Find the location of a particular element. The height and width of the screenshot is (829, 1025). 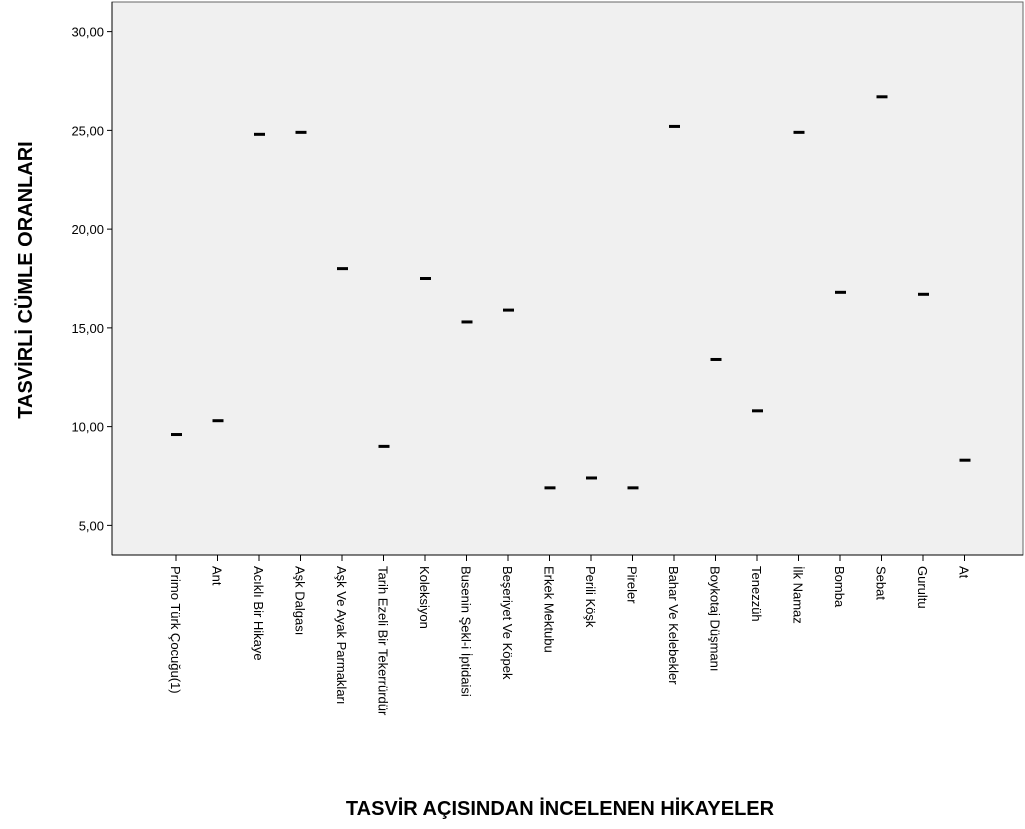

y-axis-ticks: 5,00 10,00 15,00 20,00 25,00 30,00 is located at coordinates (91, 279).